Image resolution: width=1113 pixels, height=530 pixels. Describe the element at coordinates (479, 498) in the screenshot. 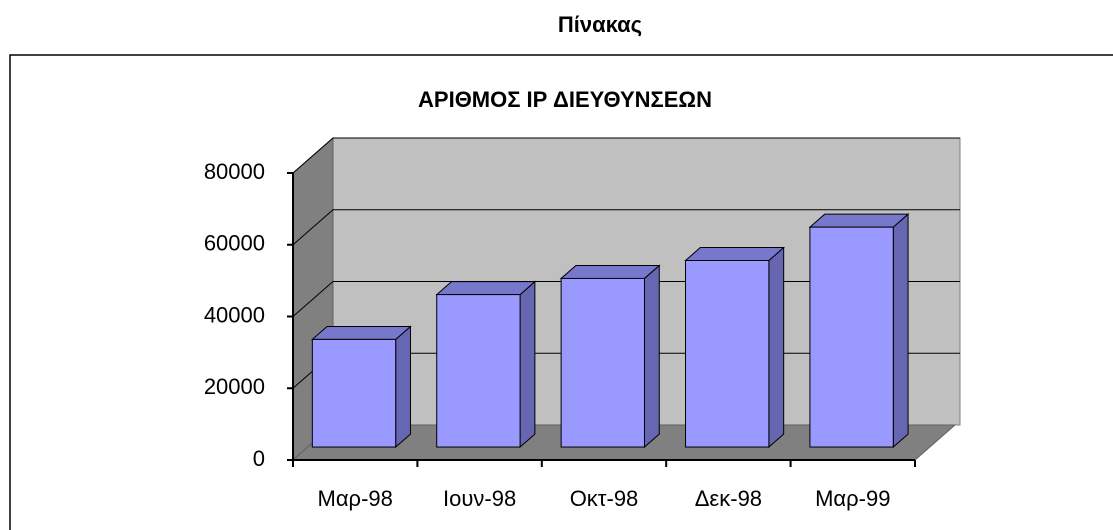

I see `x-tick-label: Ιουν-98` at that location.